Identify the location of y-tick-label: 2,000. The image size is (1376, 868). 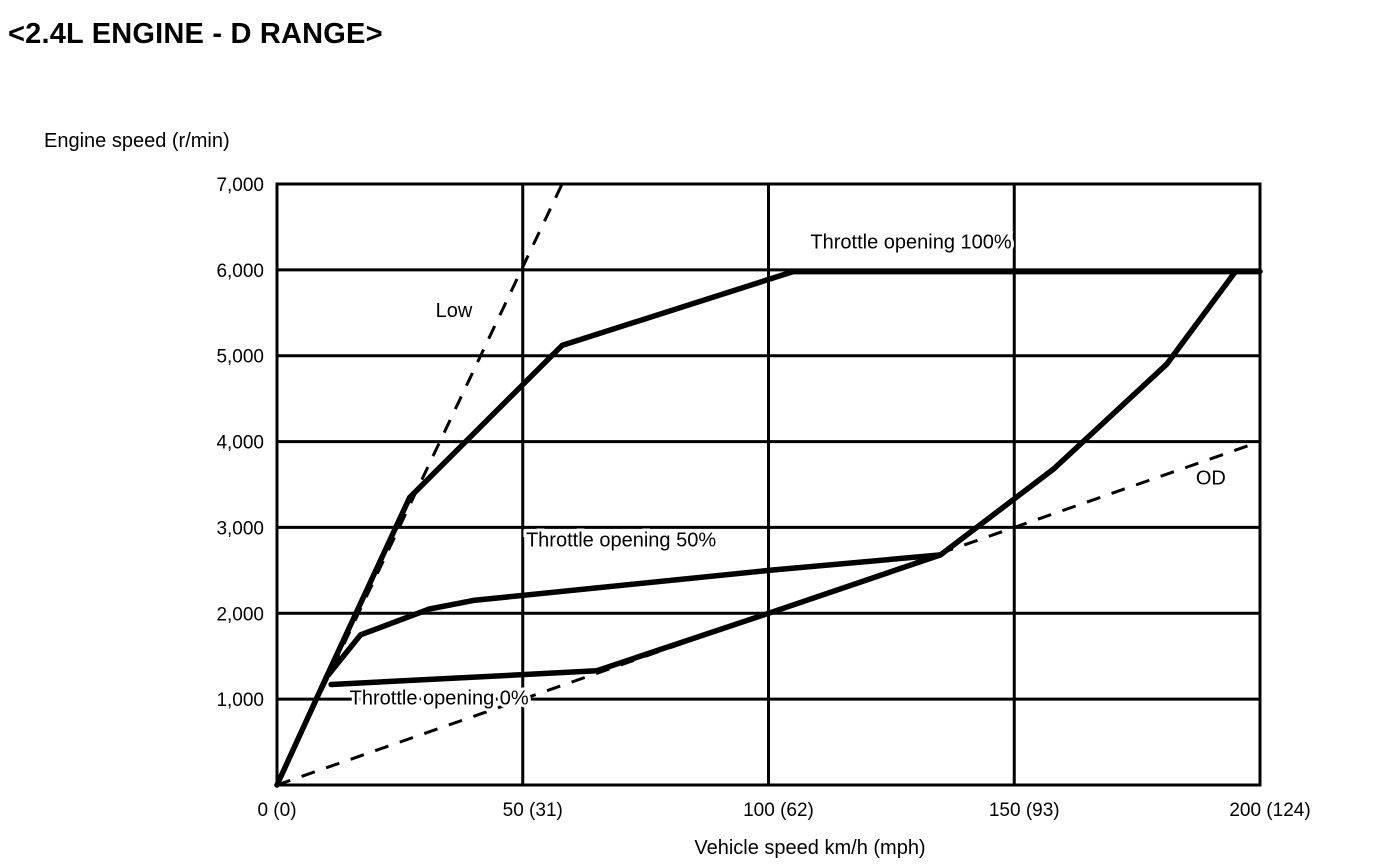
(240, 614).